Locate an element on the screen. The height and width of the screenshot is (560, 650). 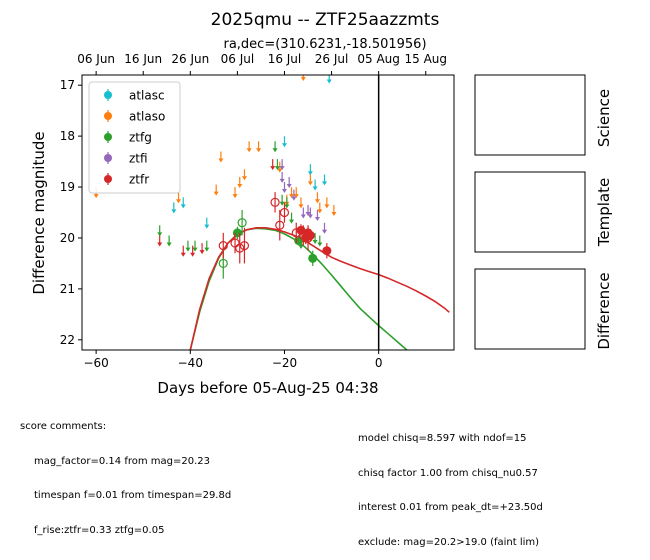
x-tick-label: 0 is located at coordinates (379, 363).